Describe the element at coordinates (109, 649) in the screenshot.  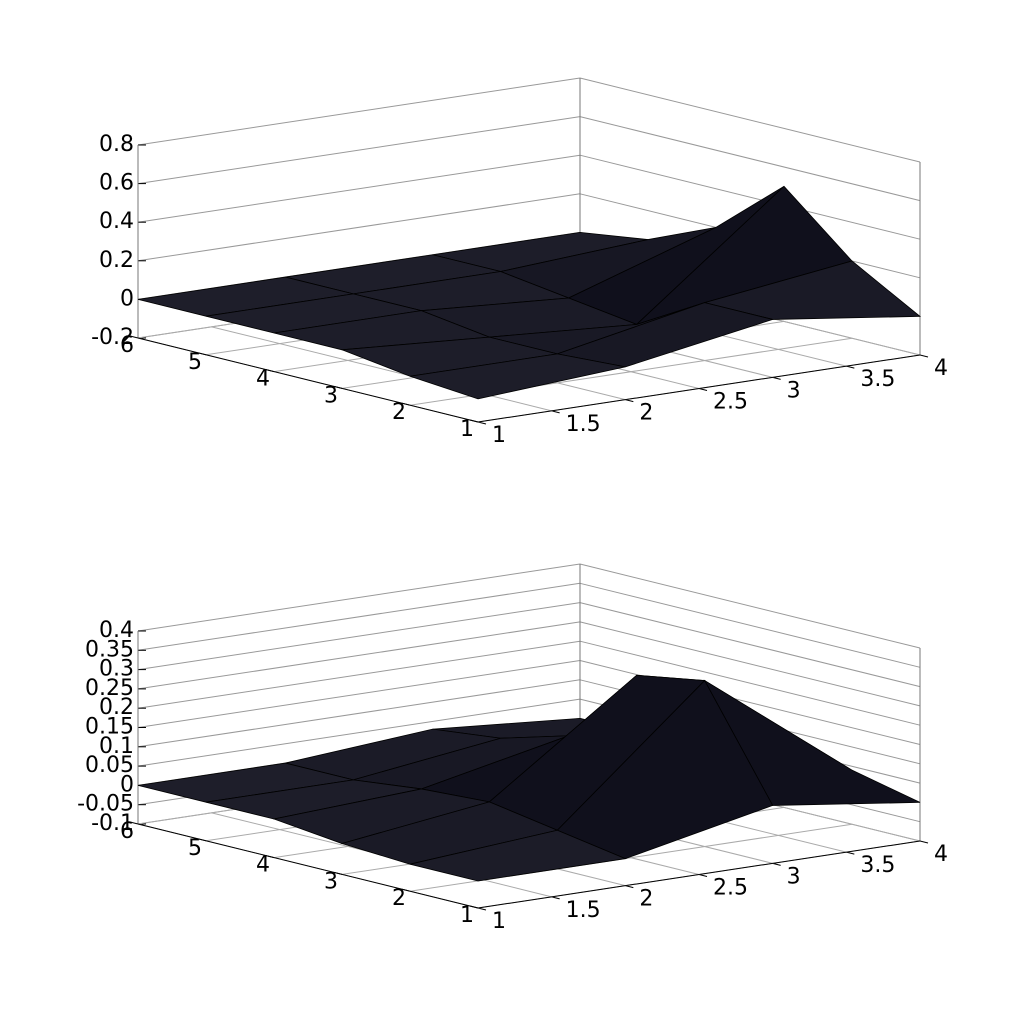
I see `z-tick-label: 0.35` at that location.